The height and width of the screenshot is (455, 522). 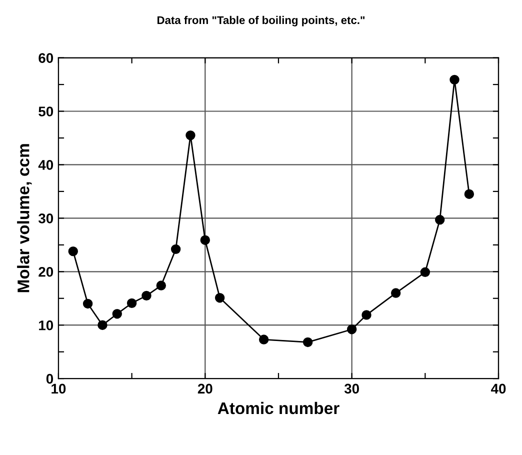 What do you see at coordinates (498, 389) in the screenshot?
I see `x-tick-label: 40` at bounding box center [498, 389].